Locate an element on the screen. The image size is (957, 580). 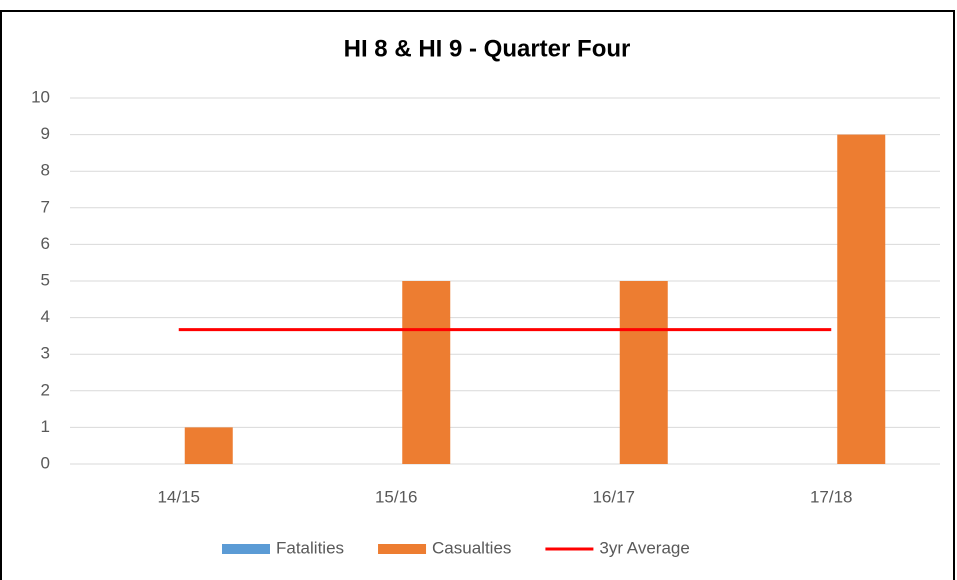
y-tick-label: 5 is located at coordinates (45, 279).